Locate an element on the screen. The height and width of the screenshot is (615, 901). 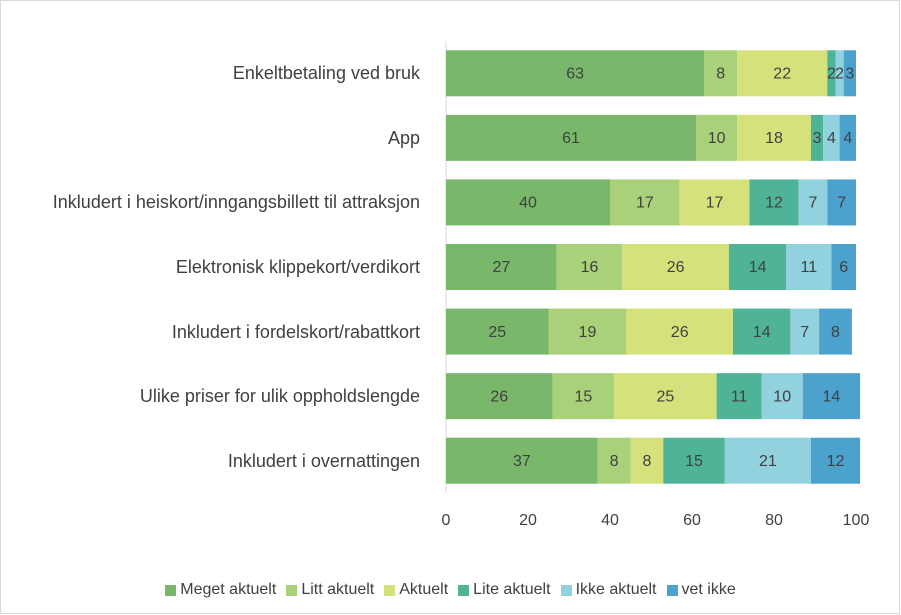
category-label: App is located at coordinates (403, 137).